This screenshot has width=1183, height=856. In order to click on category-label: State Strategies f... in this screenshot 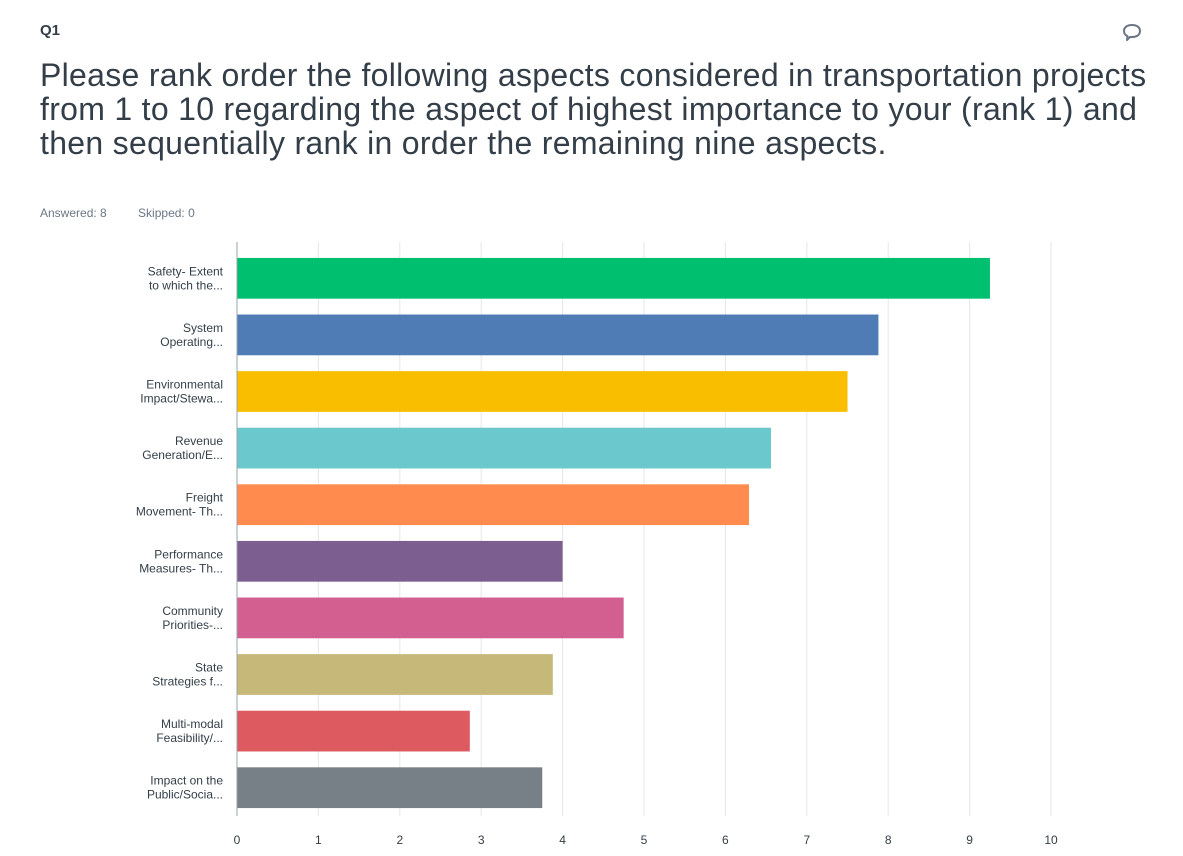, I will do `click(187, 675)`.